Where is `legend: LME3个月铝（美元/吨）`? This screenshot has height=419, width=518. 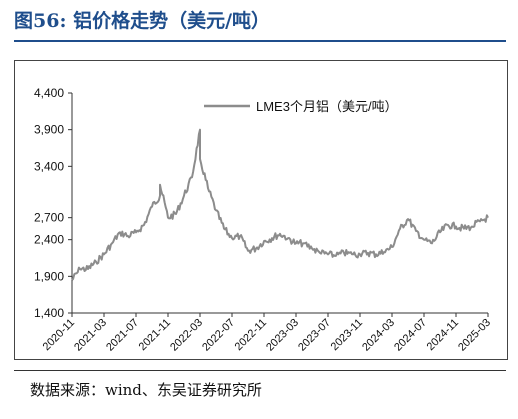 legend: LME3个月铝（美元/吨） is located at coordinates (301, 106).